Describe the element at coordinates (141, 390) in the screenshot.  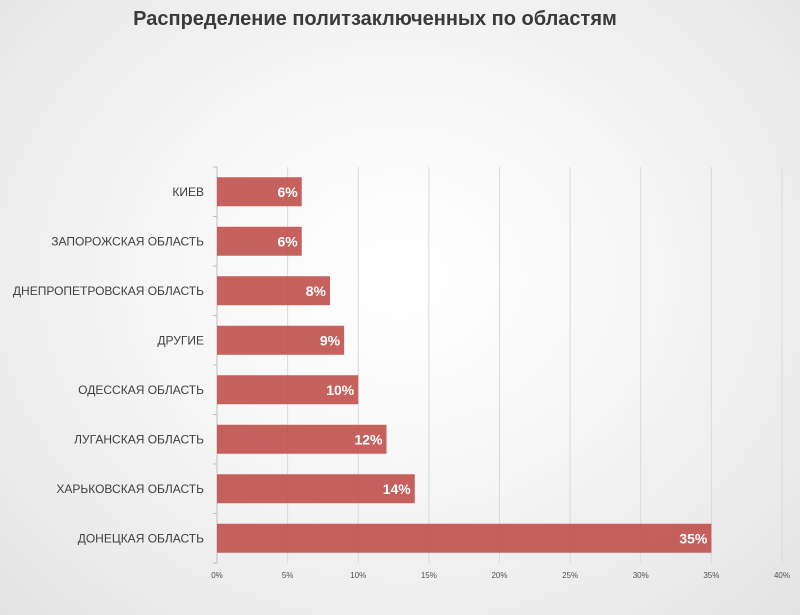
I see `category-label: ОДЕССКАЯ ОБЛАСТЬ` at that location.